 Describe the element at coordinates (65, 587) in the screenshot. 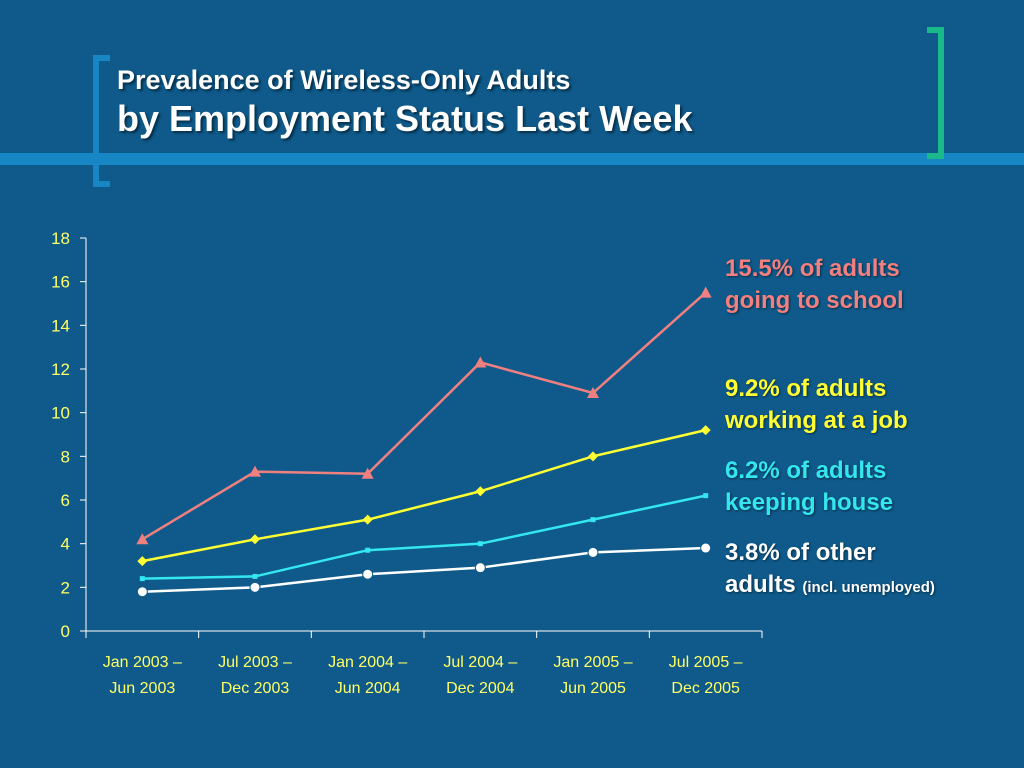

I see `y-tick-label: 2` at that location.